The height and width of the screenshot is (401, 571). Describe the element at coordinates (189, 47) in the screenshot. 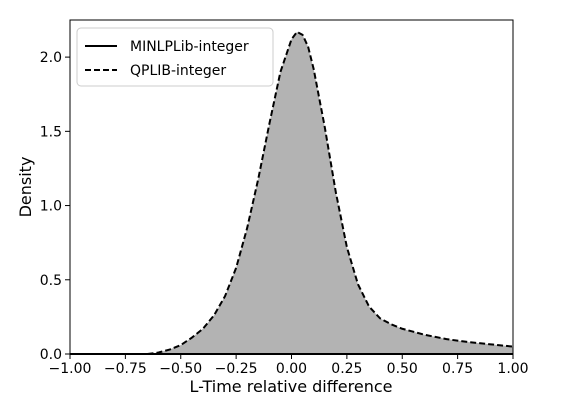

I see `legend-label-minlplib: MINLPLib-integer` at that location.